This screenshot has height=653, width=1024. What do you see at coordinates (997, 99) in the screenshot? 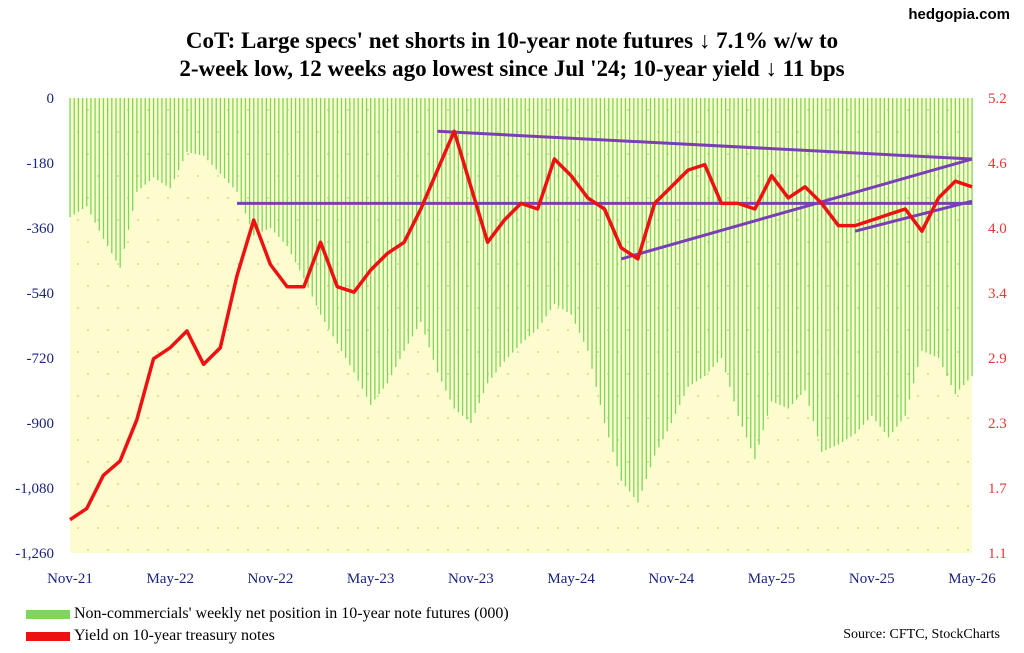
I see `right-tick-label: 5.2` at bounding box center [997, 99].